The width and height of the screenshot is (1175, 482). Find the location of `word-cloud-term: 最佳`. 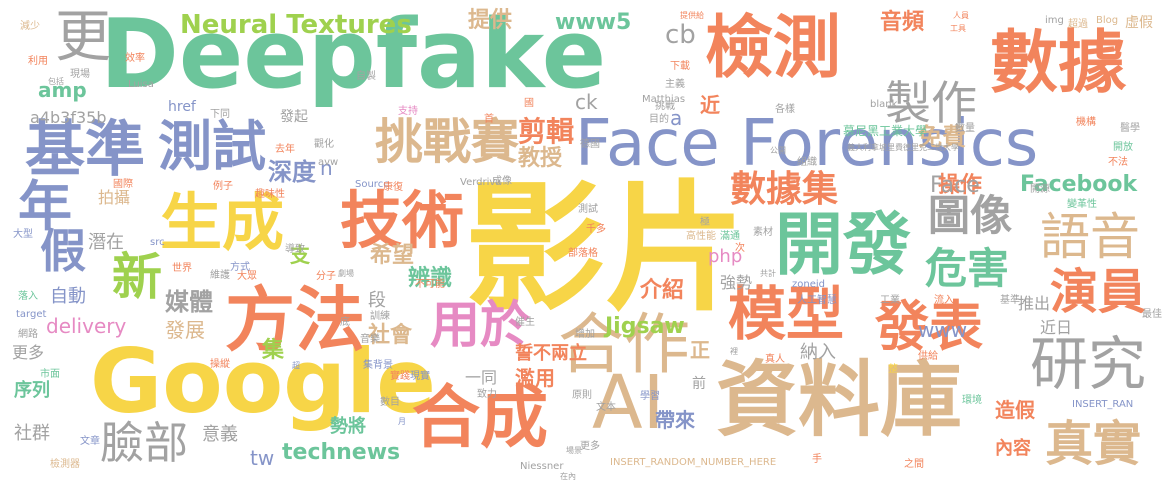

word-cloud-term: 最佳 is located at coordinates (1152, 314).